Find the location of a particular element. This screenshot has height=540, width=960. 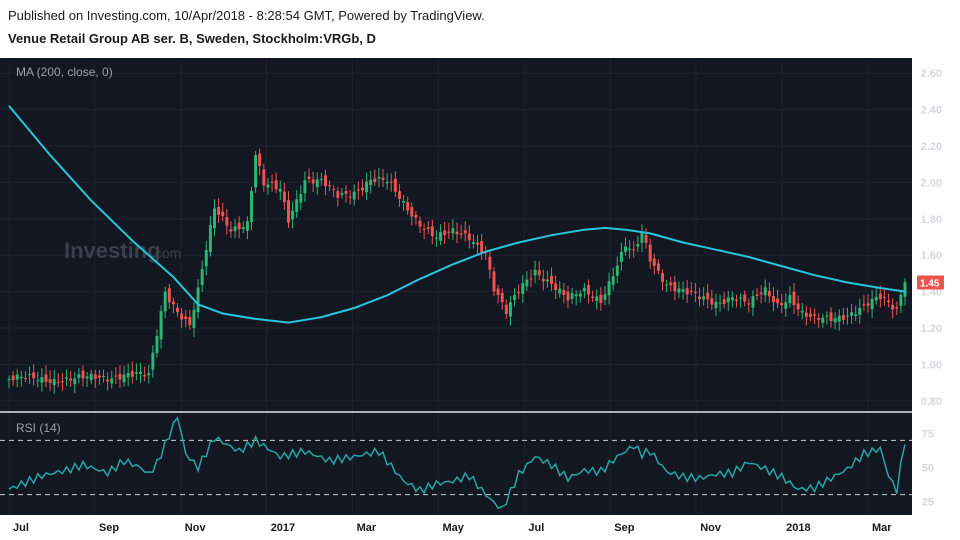

price-axis: 2.60 2.40 2.20 2.00 1.80 1.60 1.40 1.20 1.00 0.80 is located at coordinates (931, 238).